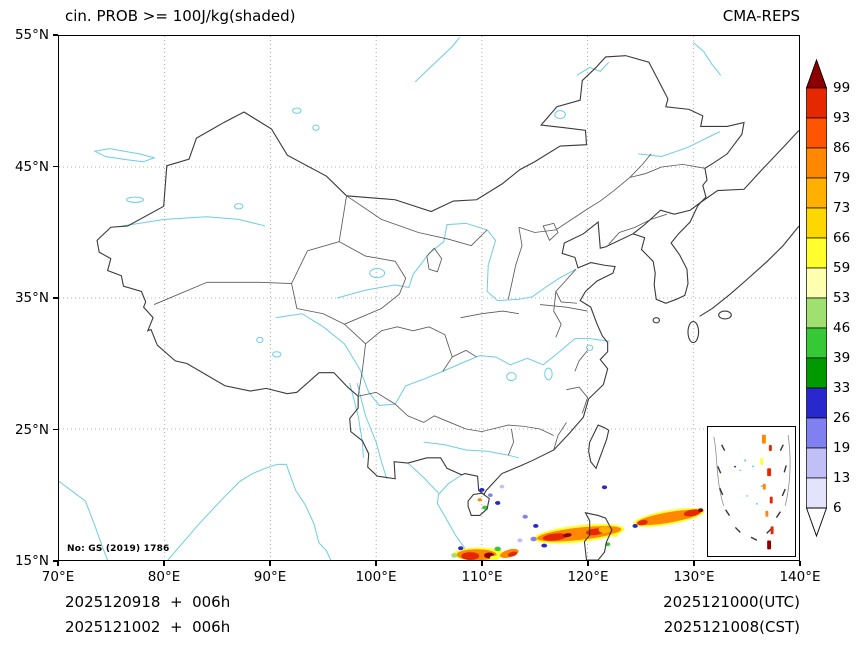 This screenshot has height=647, width=860. What do you see at coordinates (599, 446) in the screenshot?
I see `taiwan-island` at bounding box center [599, 446].